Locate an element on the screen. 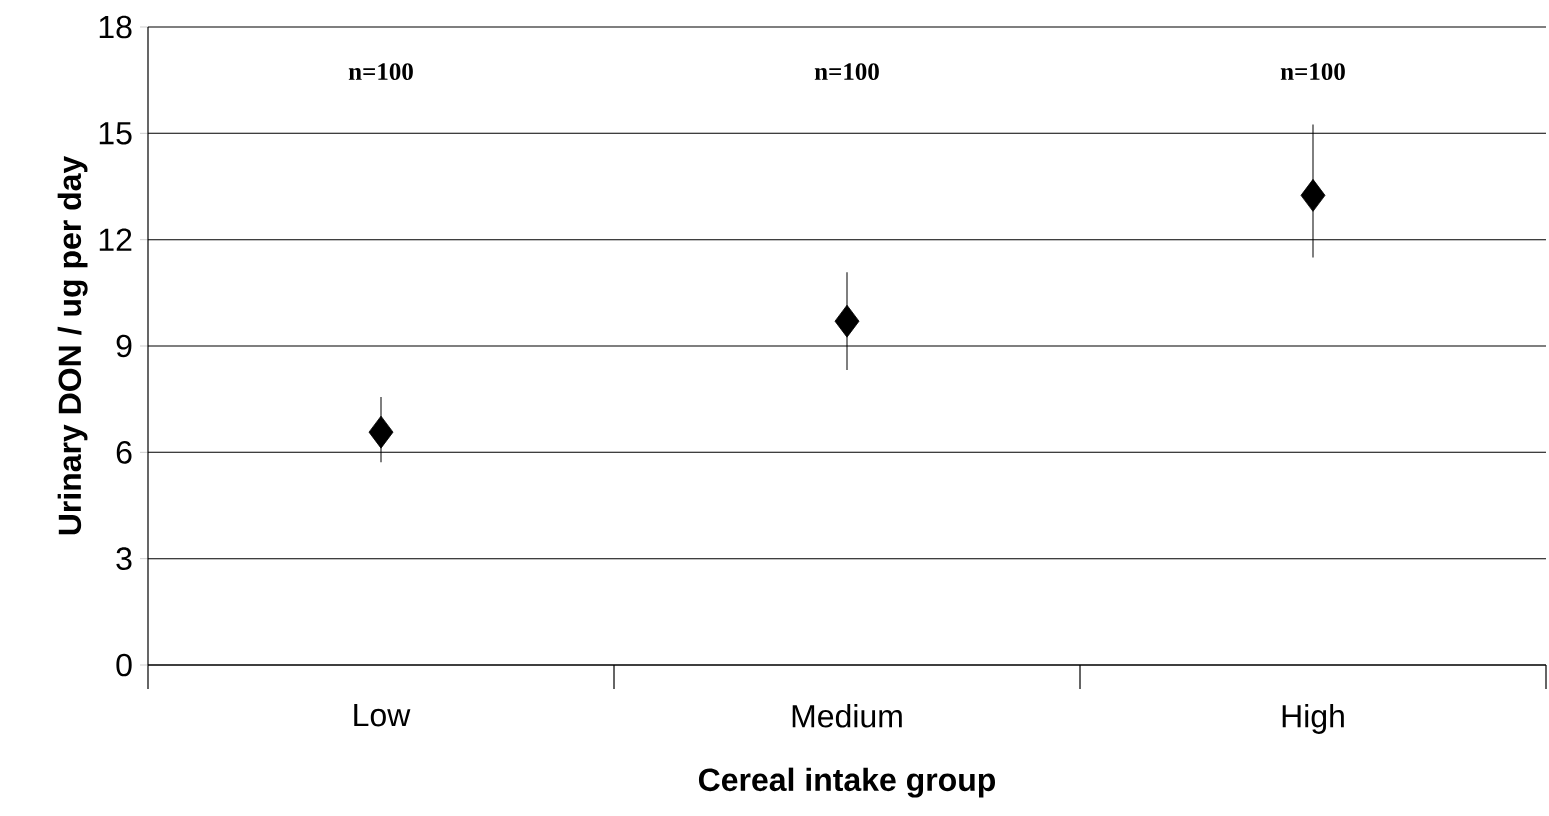 Image resolution: width=1549 pixels, height=816 pixels. x-axis-title: Cereal intake group is located at coordinates (847, 782).